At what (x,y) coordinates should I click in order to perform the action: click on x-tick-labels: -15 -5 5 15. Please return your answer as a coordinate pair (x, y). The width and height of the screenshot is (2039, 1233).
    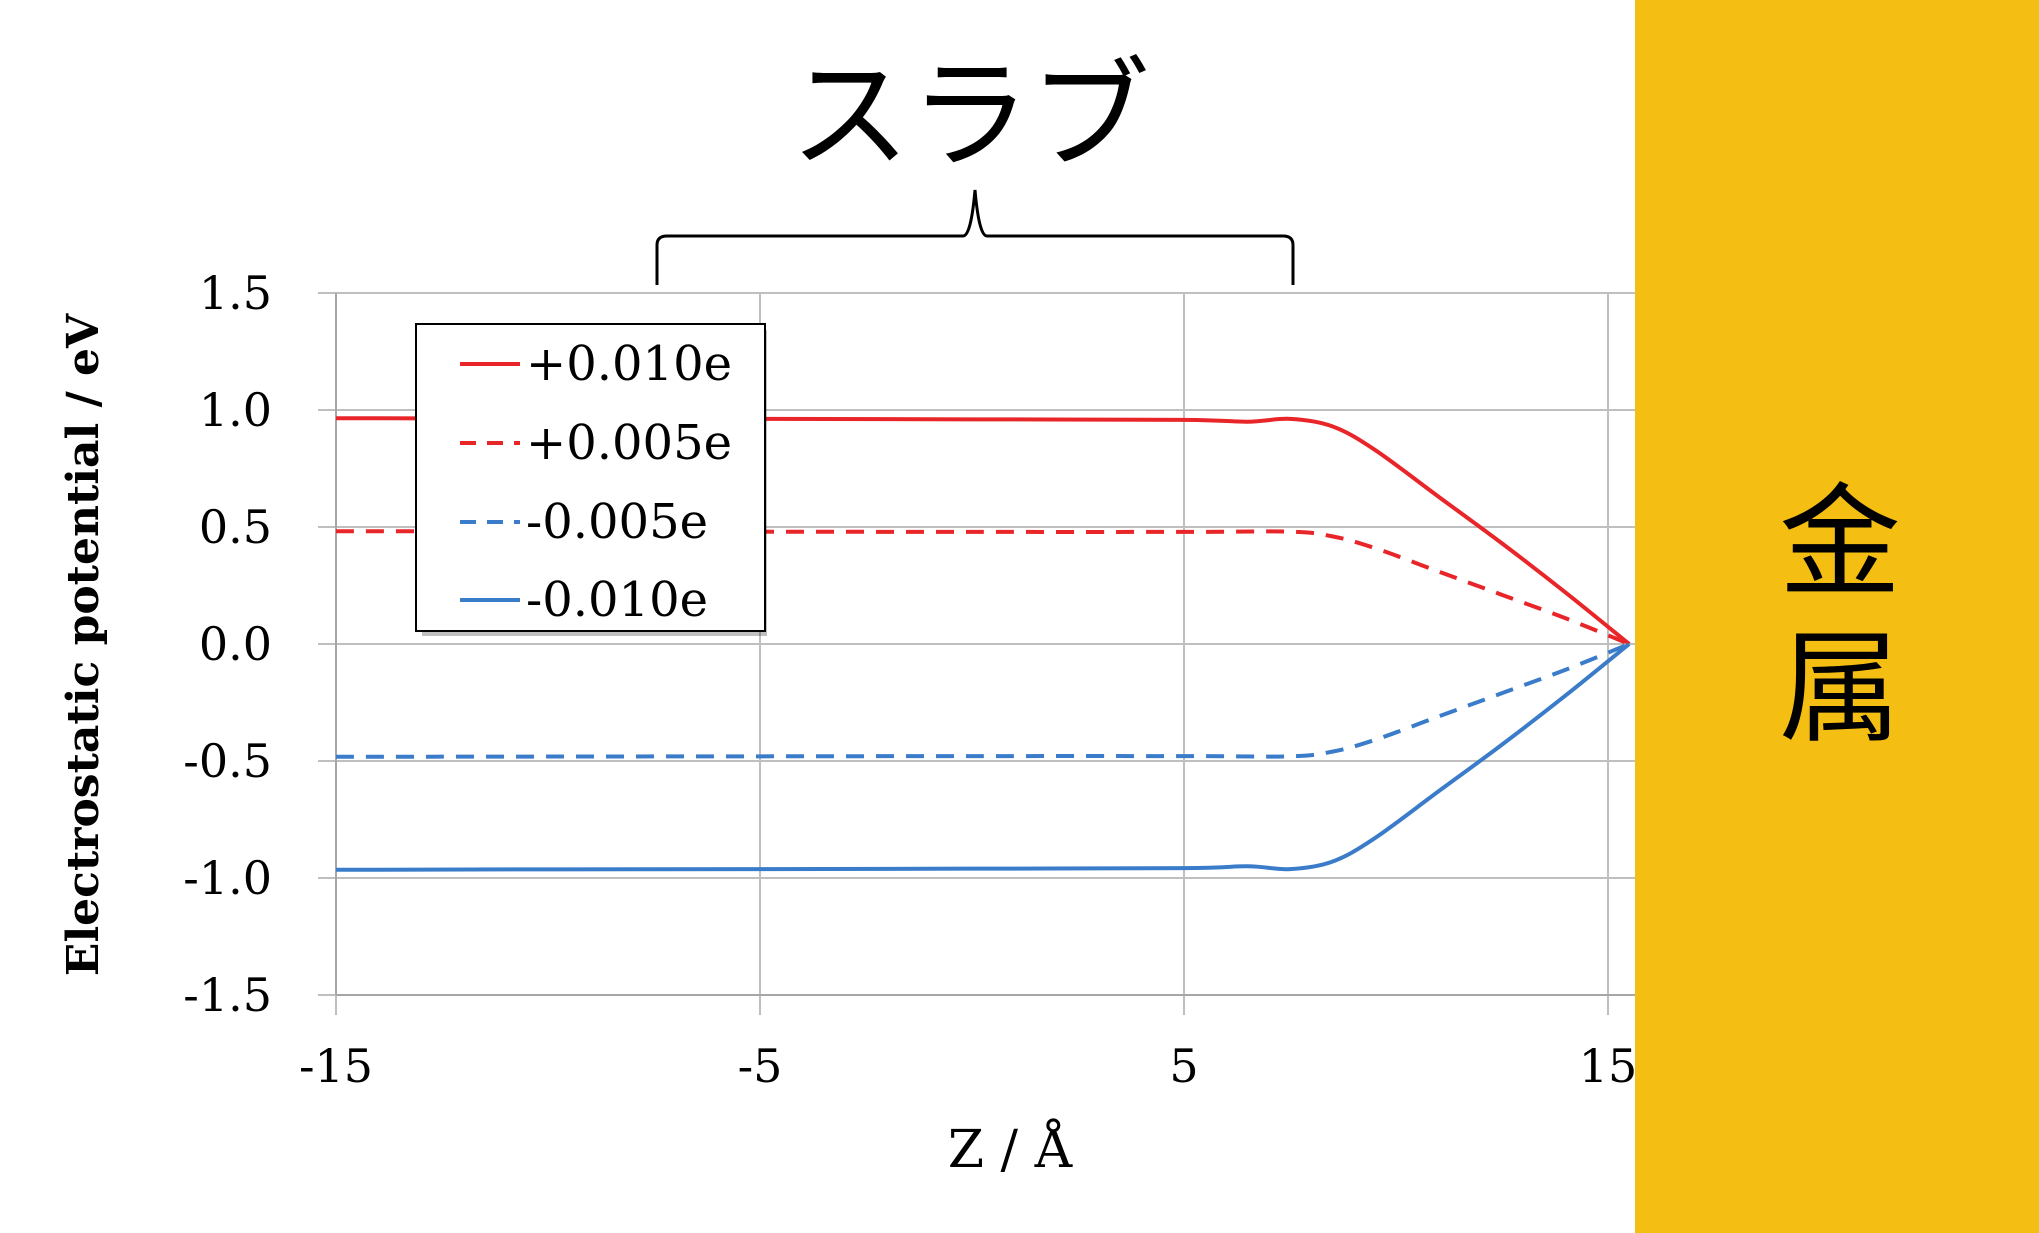
    Looking at the image, I should click on (968, 1066).